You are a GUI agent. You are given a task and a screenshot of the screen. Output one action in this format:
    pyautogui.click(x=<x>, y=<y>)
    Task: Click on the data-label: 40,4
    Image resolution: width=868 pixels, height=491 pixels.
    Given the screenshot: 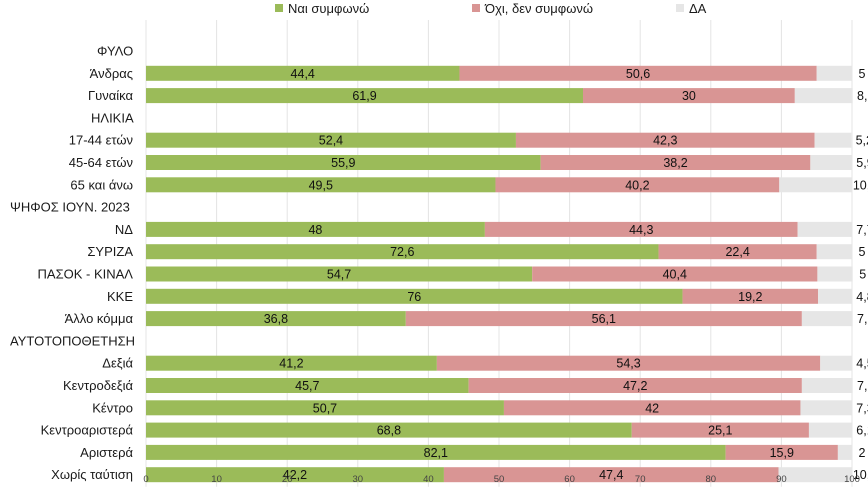 What is the action you would take?
    pyautogui.click(x=675, y=275)
    